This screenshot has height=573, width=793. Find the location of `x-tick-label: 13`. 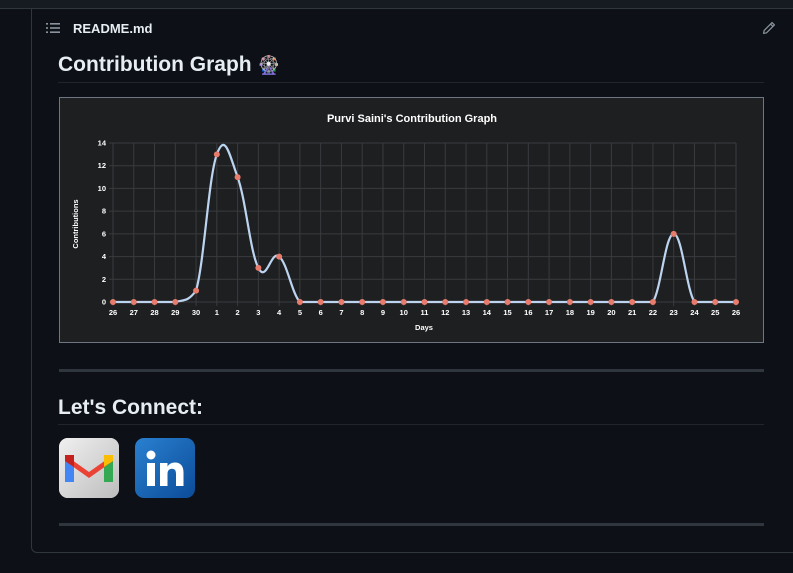

x-tick-label: 13 is located at coordinates (466, 312).